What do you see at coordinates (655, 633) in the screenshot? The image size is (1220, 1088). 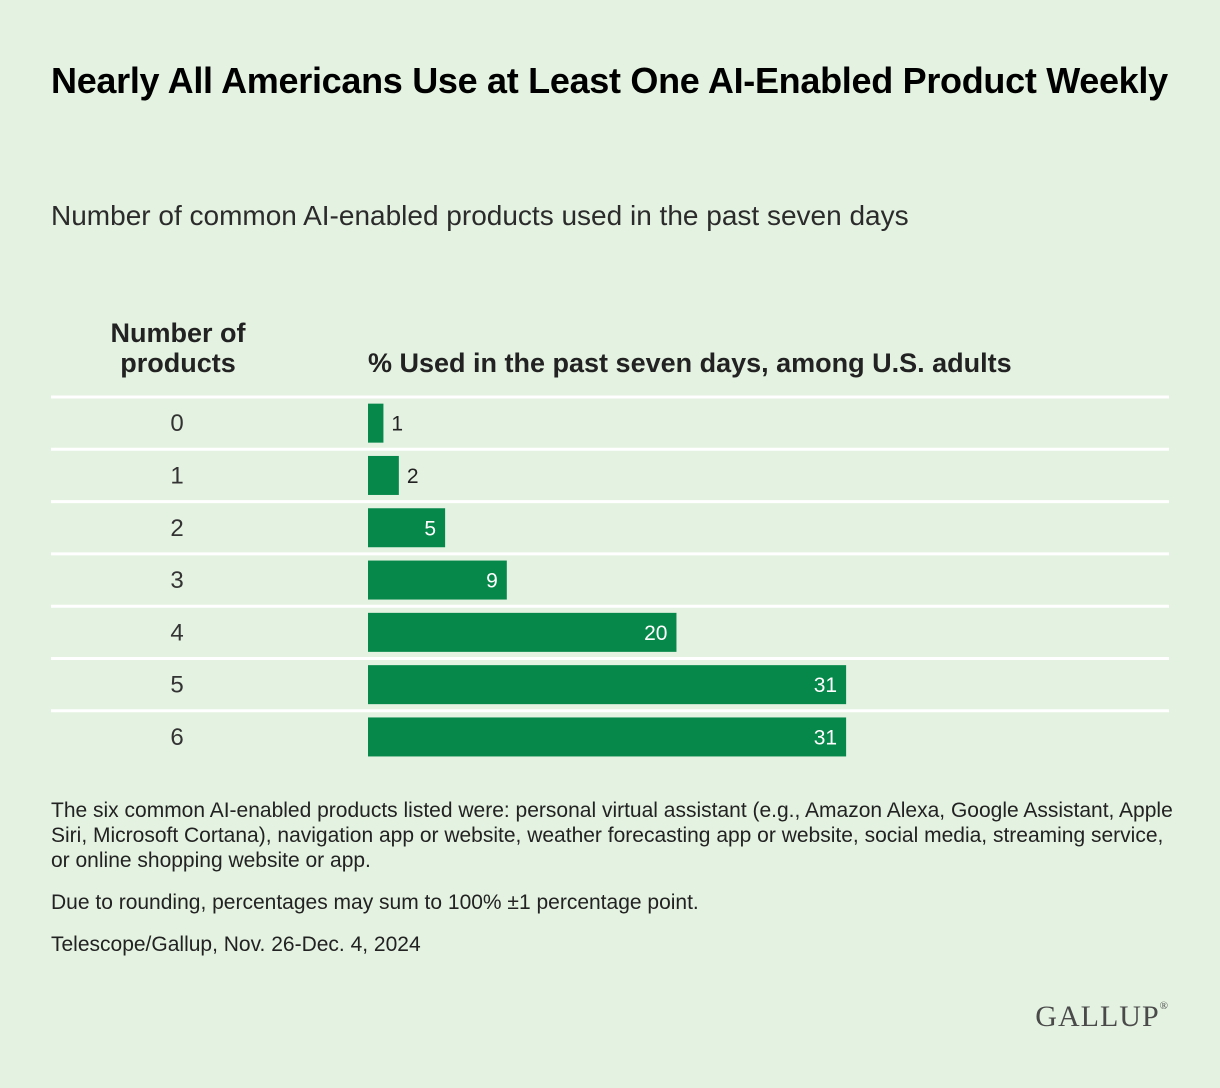 I see `value-label: 20` at bounding box center [655, 633].